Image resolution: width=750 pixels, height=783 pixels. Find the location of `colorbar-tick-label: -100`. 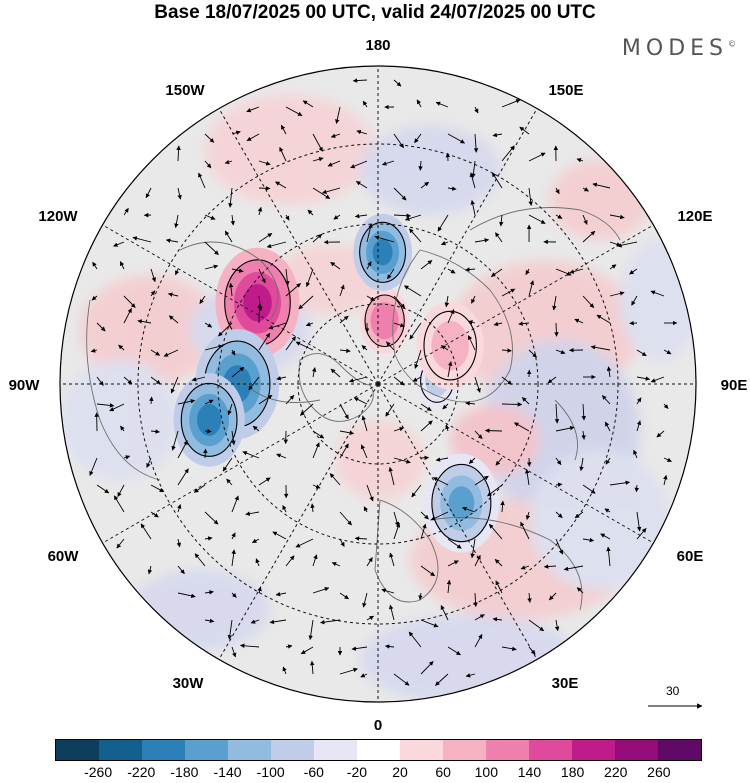

colorbar-tick-label: -100 is located at coordinates (270, 772).